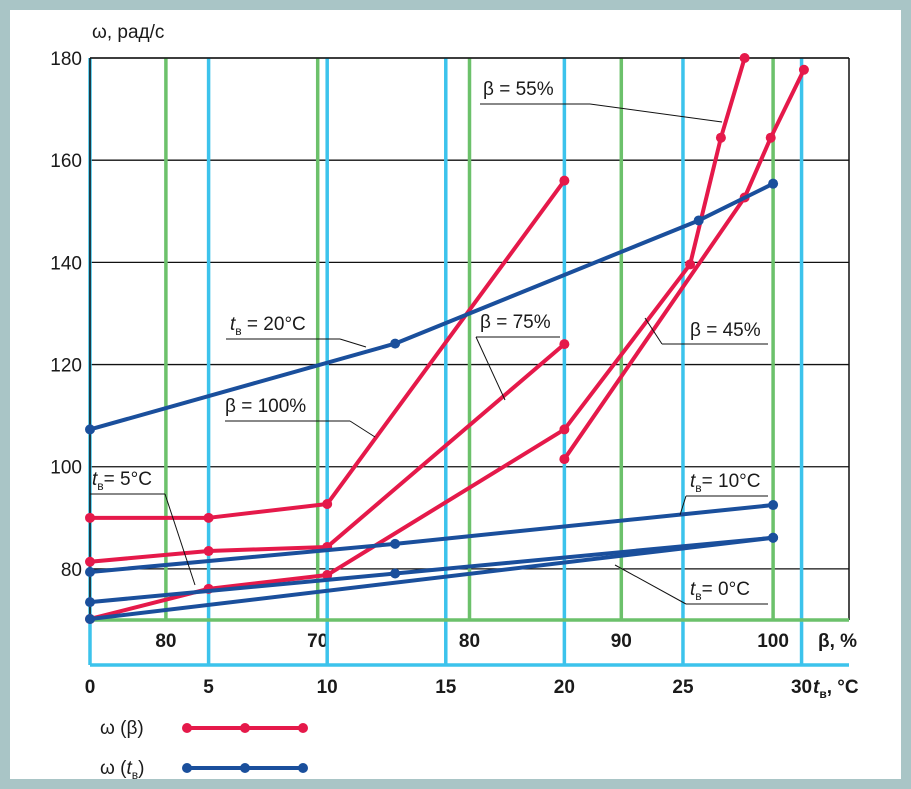 This screenshot has height=789, width=911. I want to click on x-tick-label: 30, so click(801, 687).